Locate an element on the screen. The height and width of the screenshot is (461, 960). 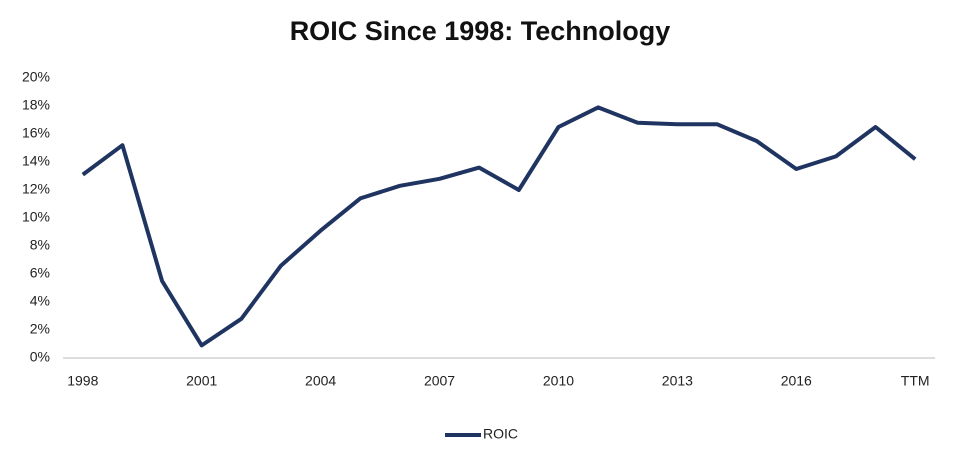
y-tick-label: 18% is located at coordinates (36, 105).